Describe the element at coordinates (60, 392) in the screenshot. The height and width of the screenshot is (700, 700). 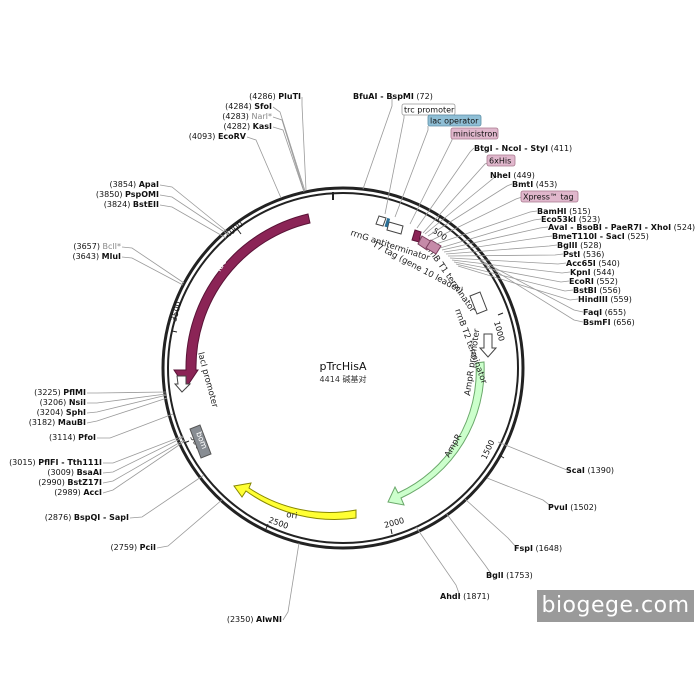
I see `site-PflMI: (3225) PflMI` at that location.